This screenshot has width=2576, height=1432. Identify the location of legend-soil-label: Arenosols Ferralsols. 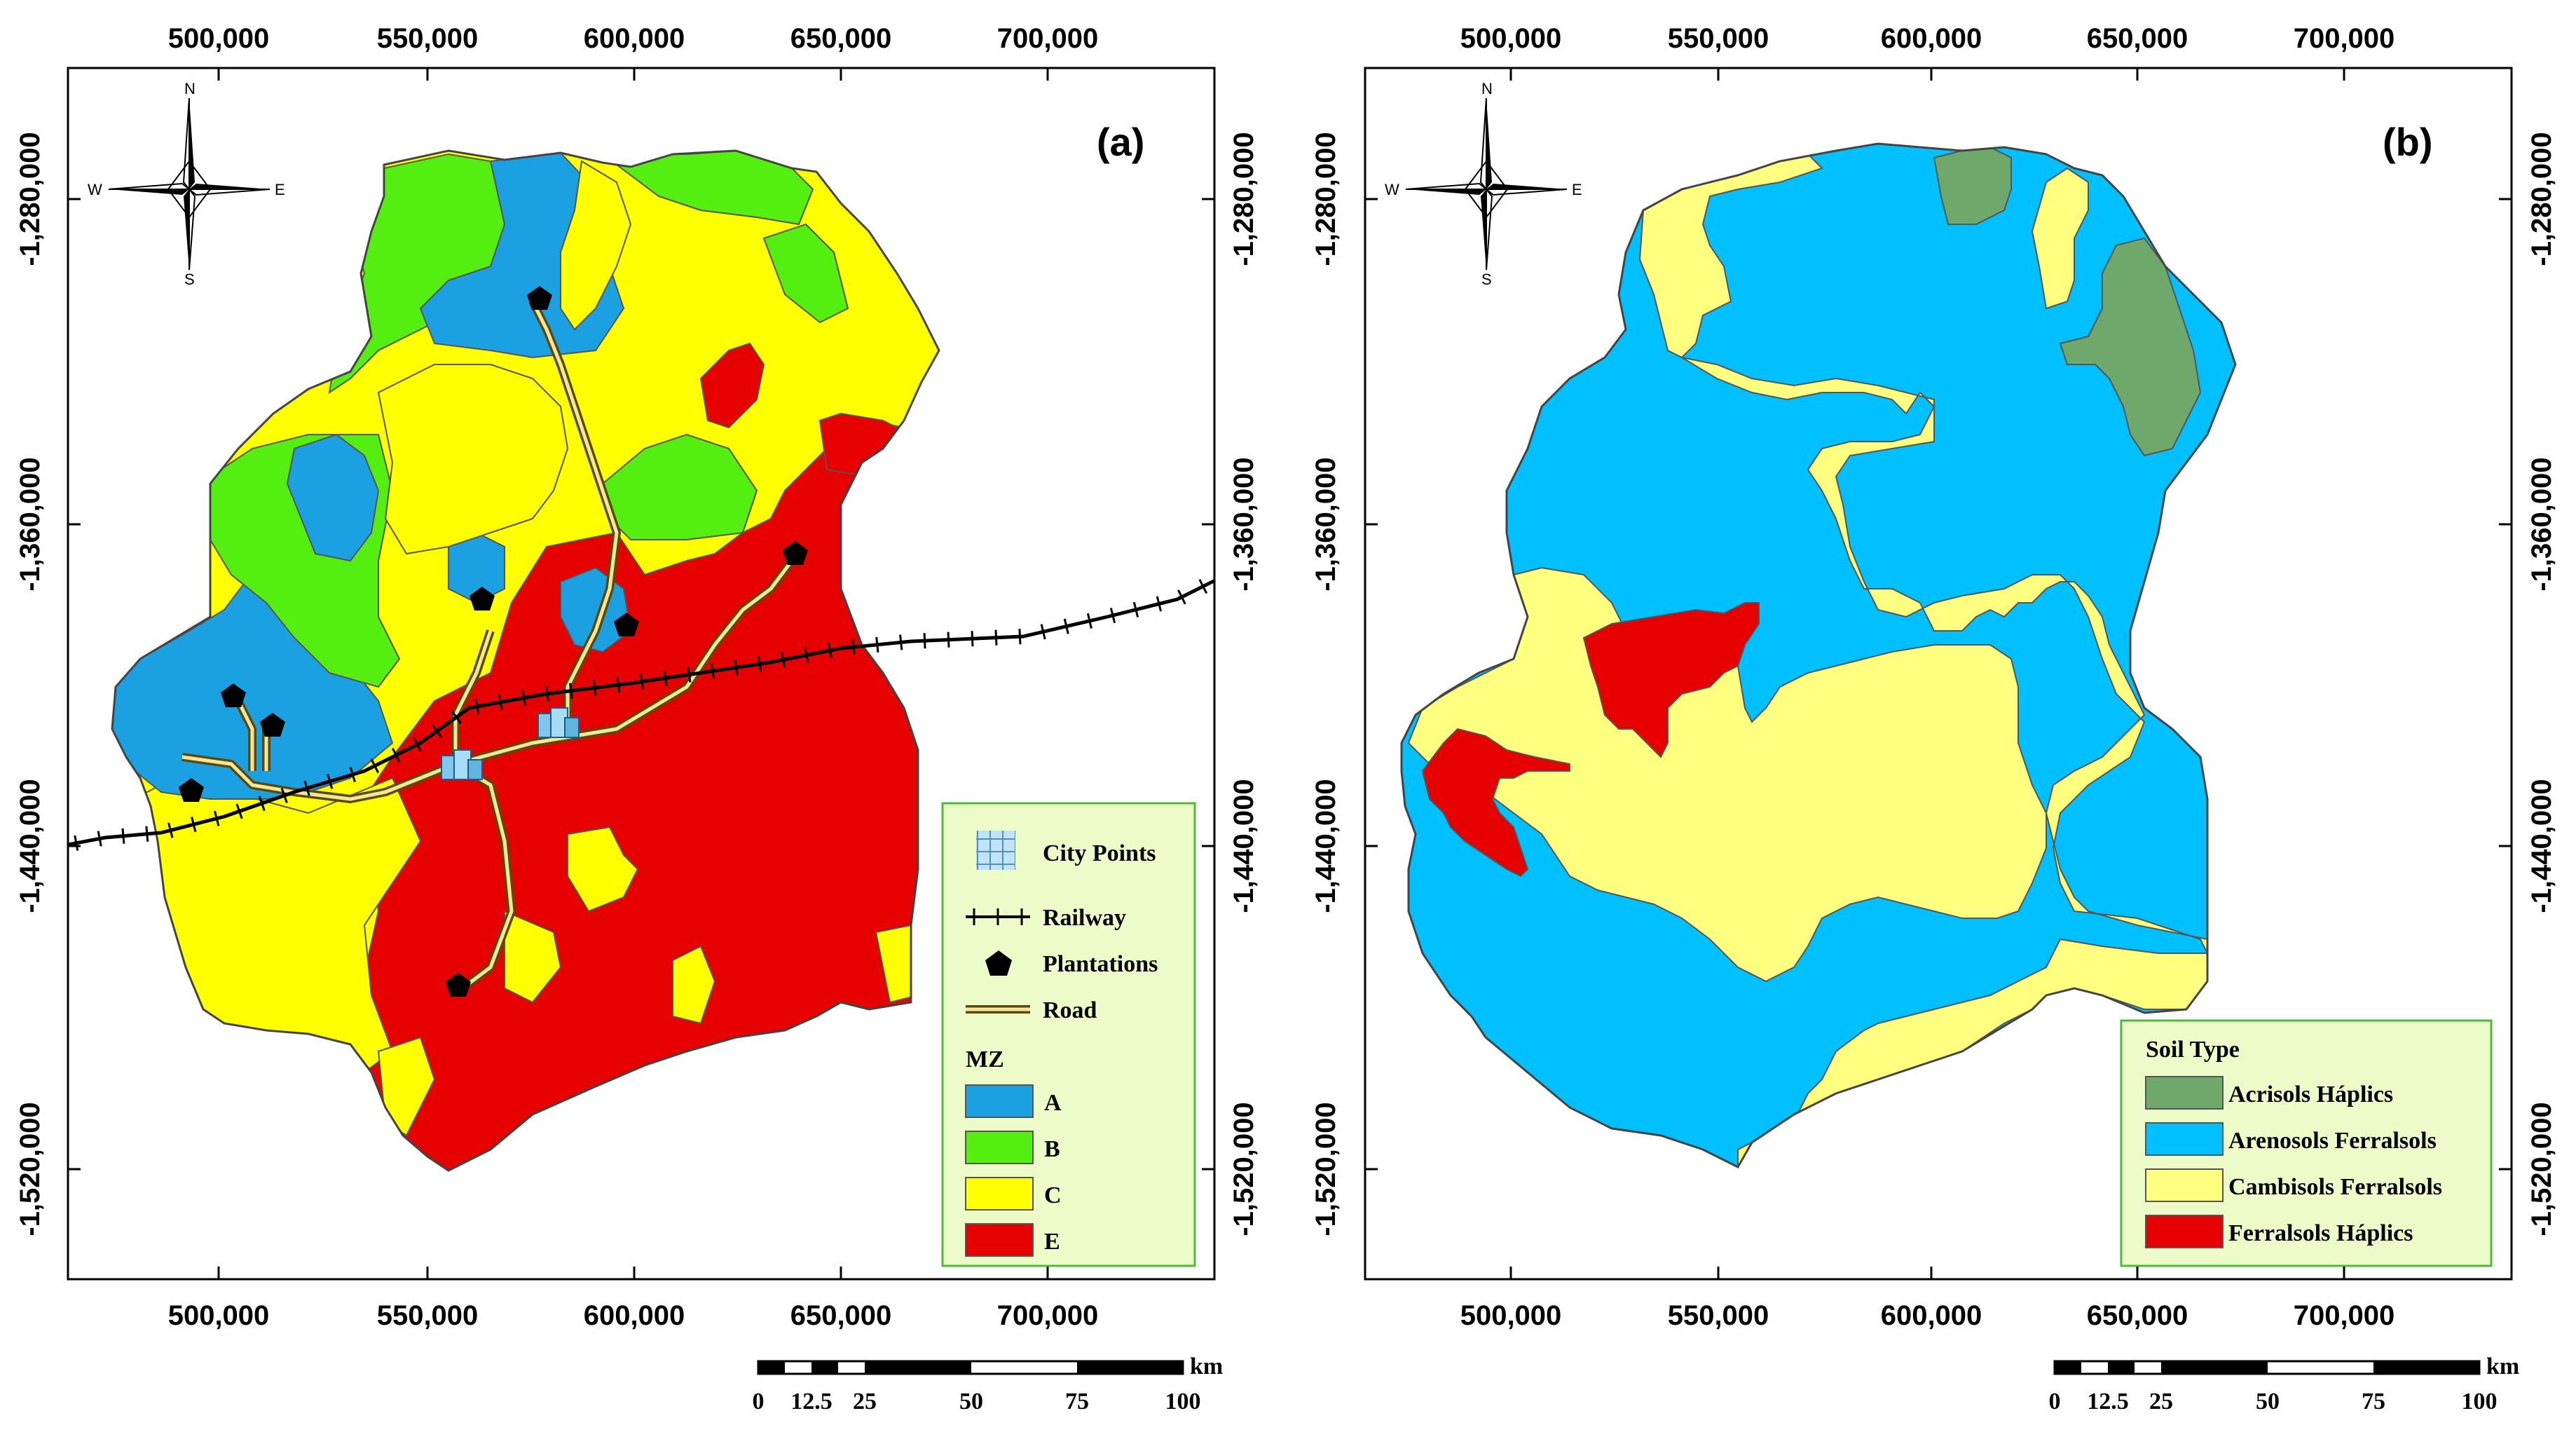
(2333, 1141).